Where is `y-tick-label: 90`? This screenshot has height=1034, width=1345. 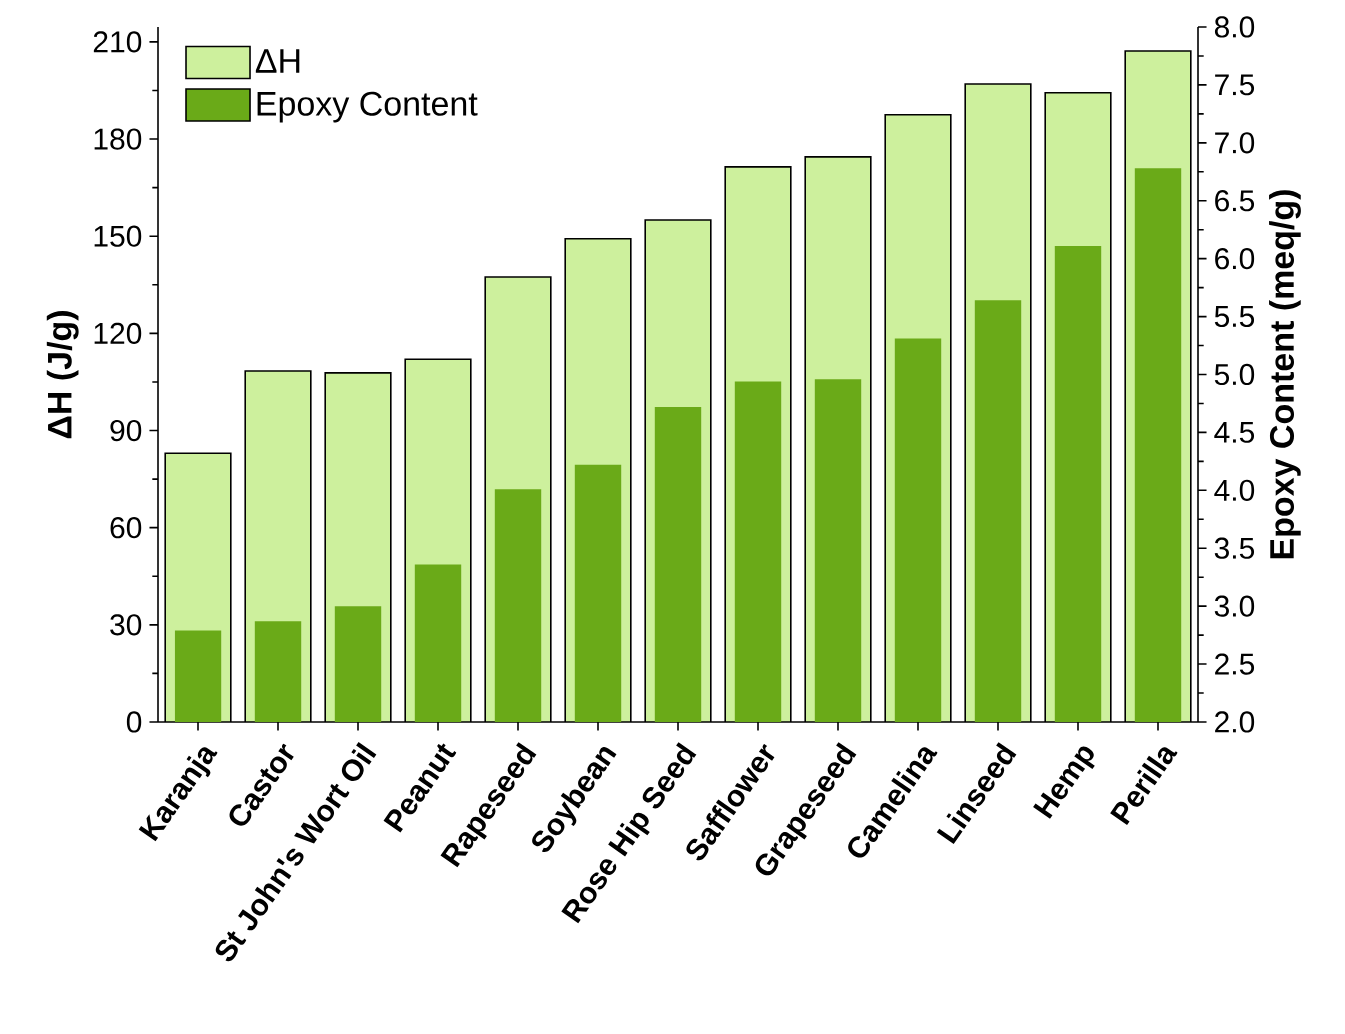
y-tick-label: 90 is located at coordinates (126, 430).